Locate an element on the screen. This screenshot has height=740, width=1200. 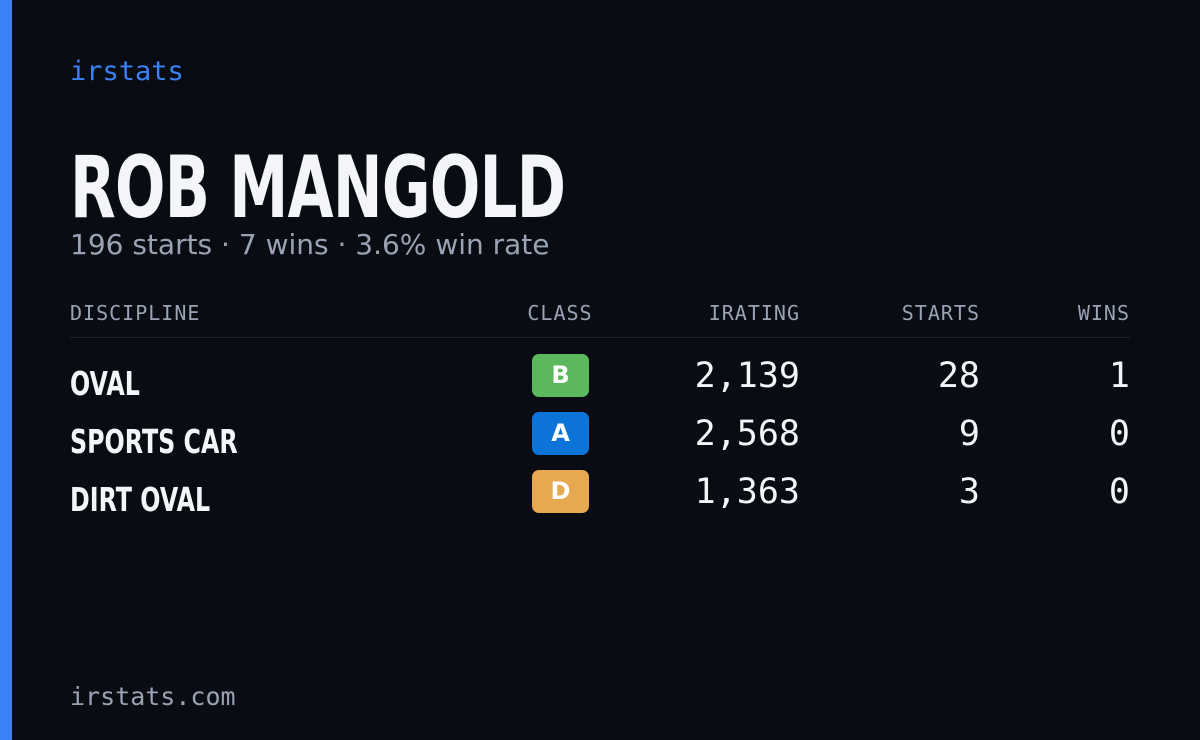
column-header: CLASS is located at coordinates (560, 313).